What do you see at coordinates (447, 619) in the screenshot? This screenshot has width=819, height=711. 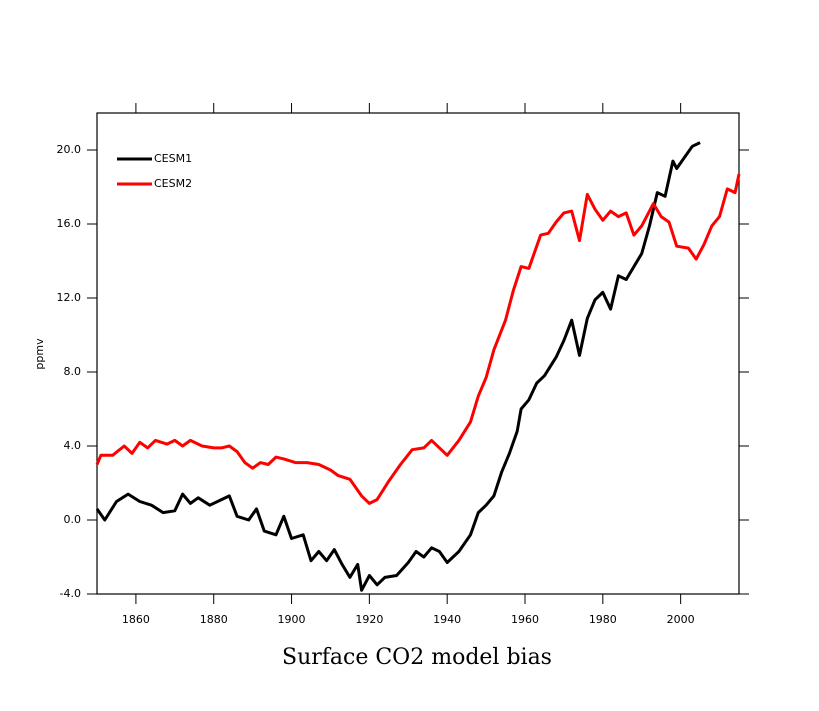 I see `x-tick-label: 1940` at bounding box center [447, 619].